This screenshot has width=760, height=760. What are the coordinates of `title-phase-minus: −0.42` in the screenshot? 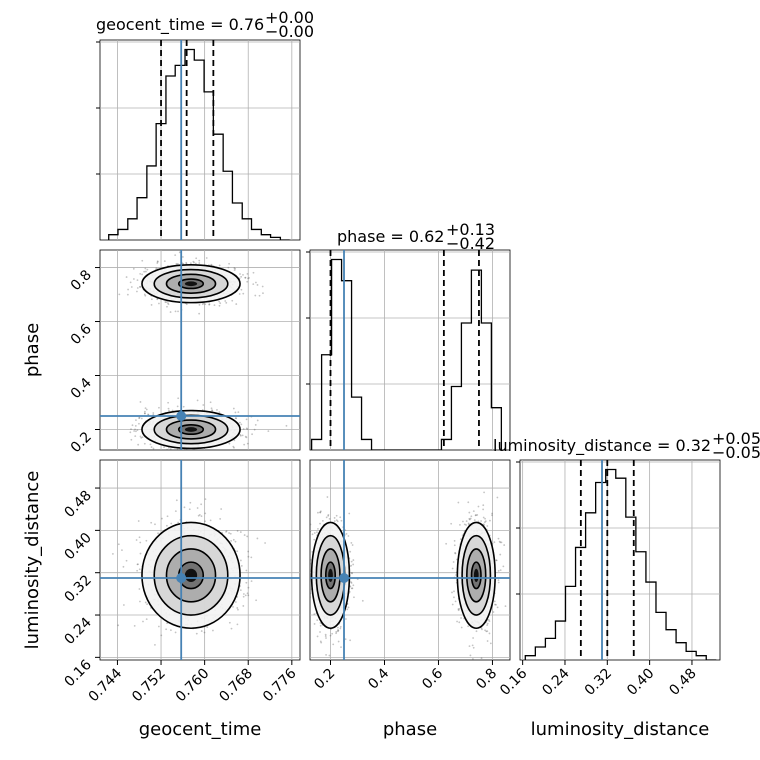 It's located at (470, 243).